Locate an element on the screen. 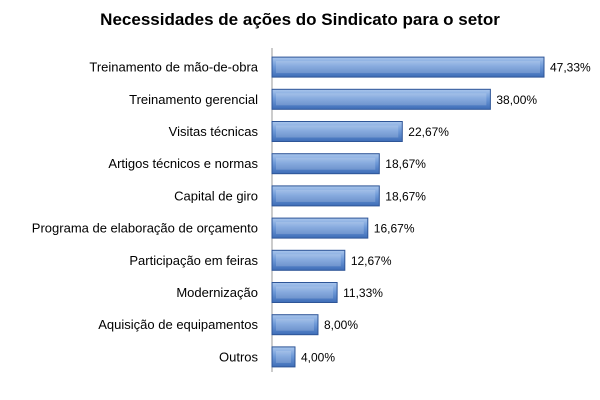 This screenshot has height=400, width=600. data-label: 16,67% is located at coordinates (394, 229).